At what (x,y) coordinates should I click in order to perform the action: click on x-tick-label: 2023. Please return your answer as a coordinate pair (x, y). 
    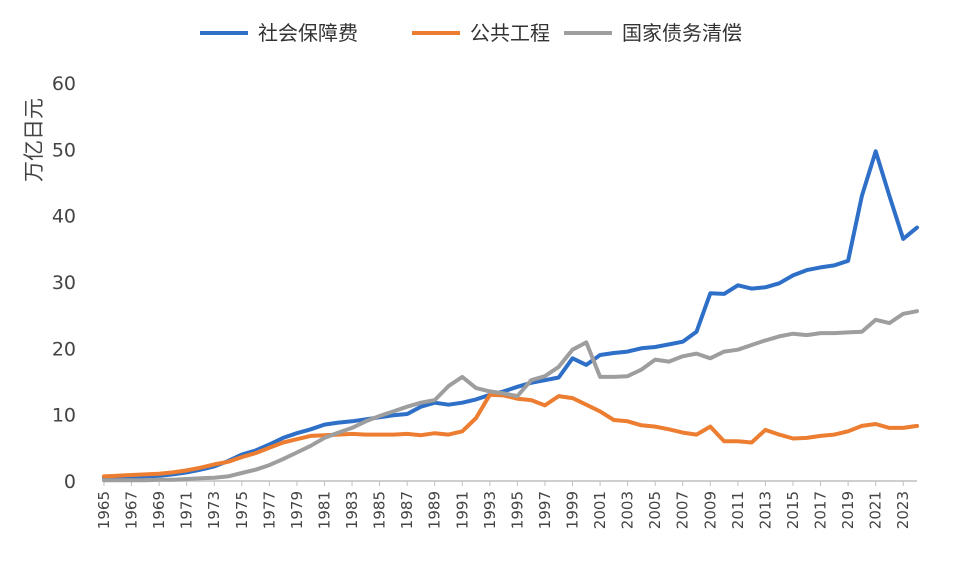
    Looking at the image, I should click on (903, 510).